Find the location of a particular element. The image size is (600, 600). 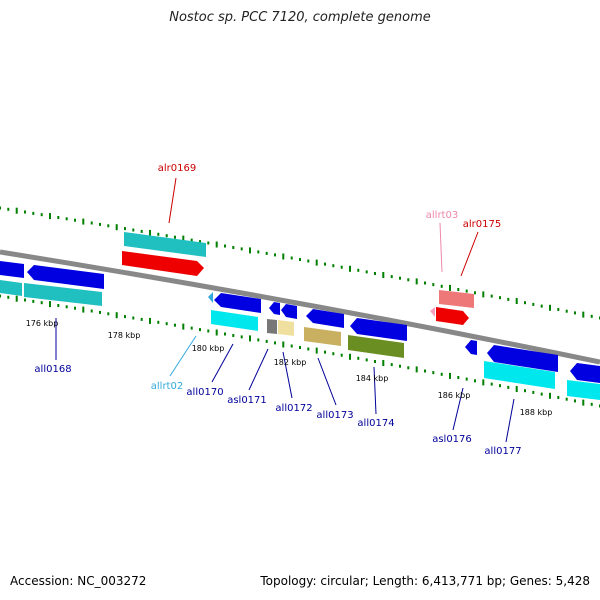

label-all0172: all0172 is located at coordinates (293, 408).